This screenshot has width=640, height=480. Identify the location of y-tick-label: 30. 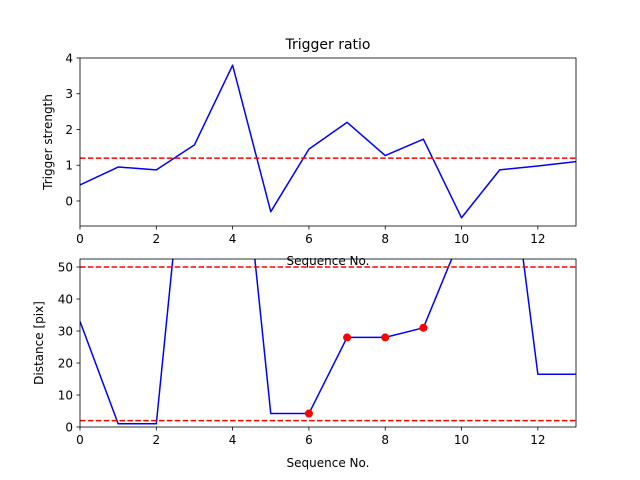
(65, 332).